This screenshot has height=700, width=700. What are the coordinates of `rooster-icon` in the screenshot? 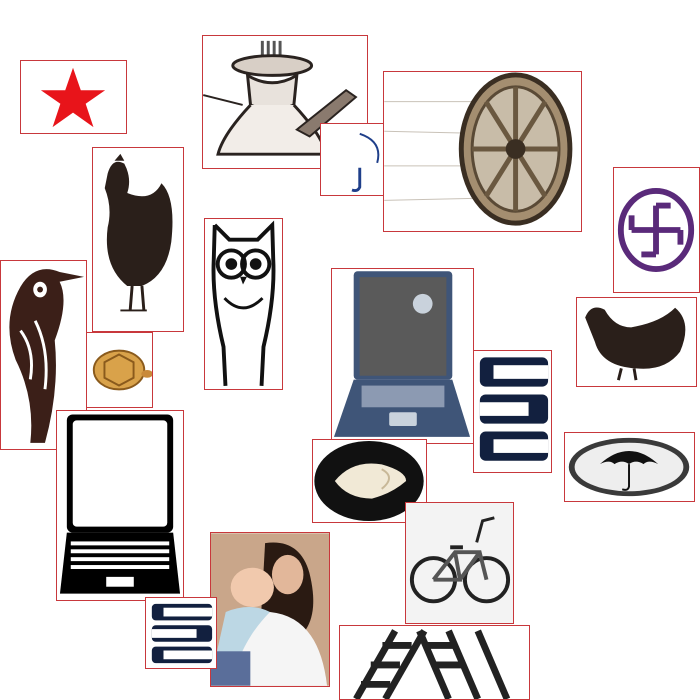 It's located at (138, 232).